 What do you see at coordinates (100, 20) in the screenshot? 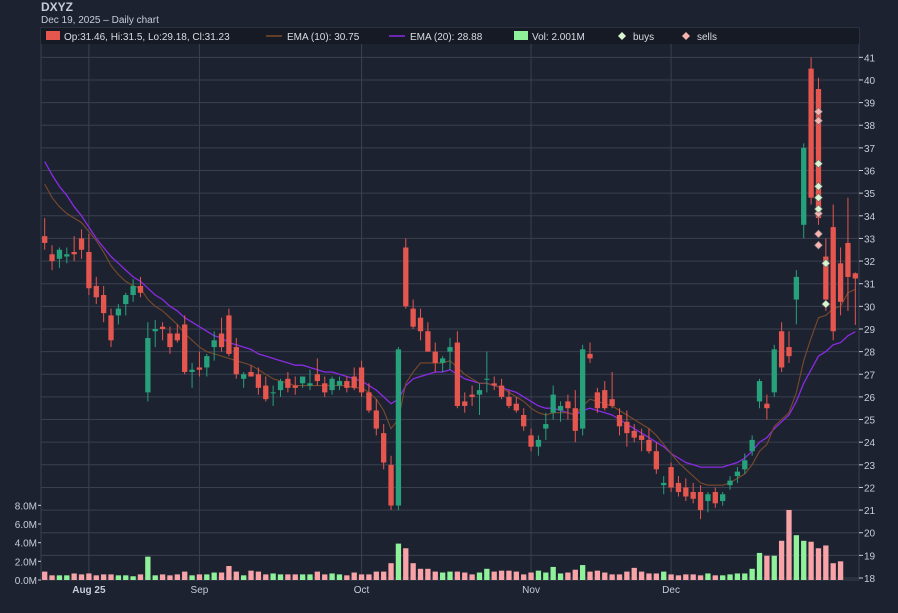
I see `chart-subtitle: Dec 19, 2025 – Daily chart` at bounding box center [100, 20].